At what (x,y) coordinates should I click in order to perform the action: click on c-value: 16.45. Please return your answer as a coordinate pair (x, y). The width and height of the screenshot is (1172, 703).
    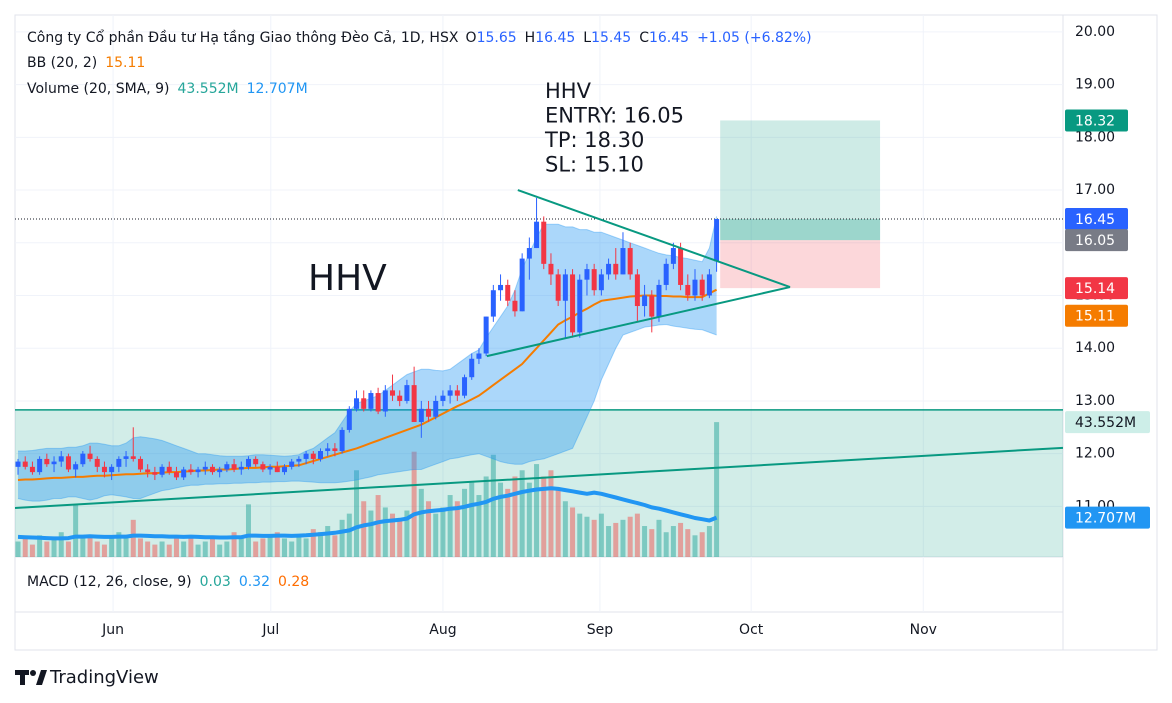
    Looking at the image, I should click on (669, 38).